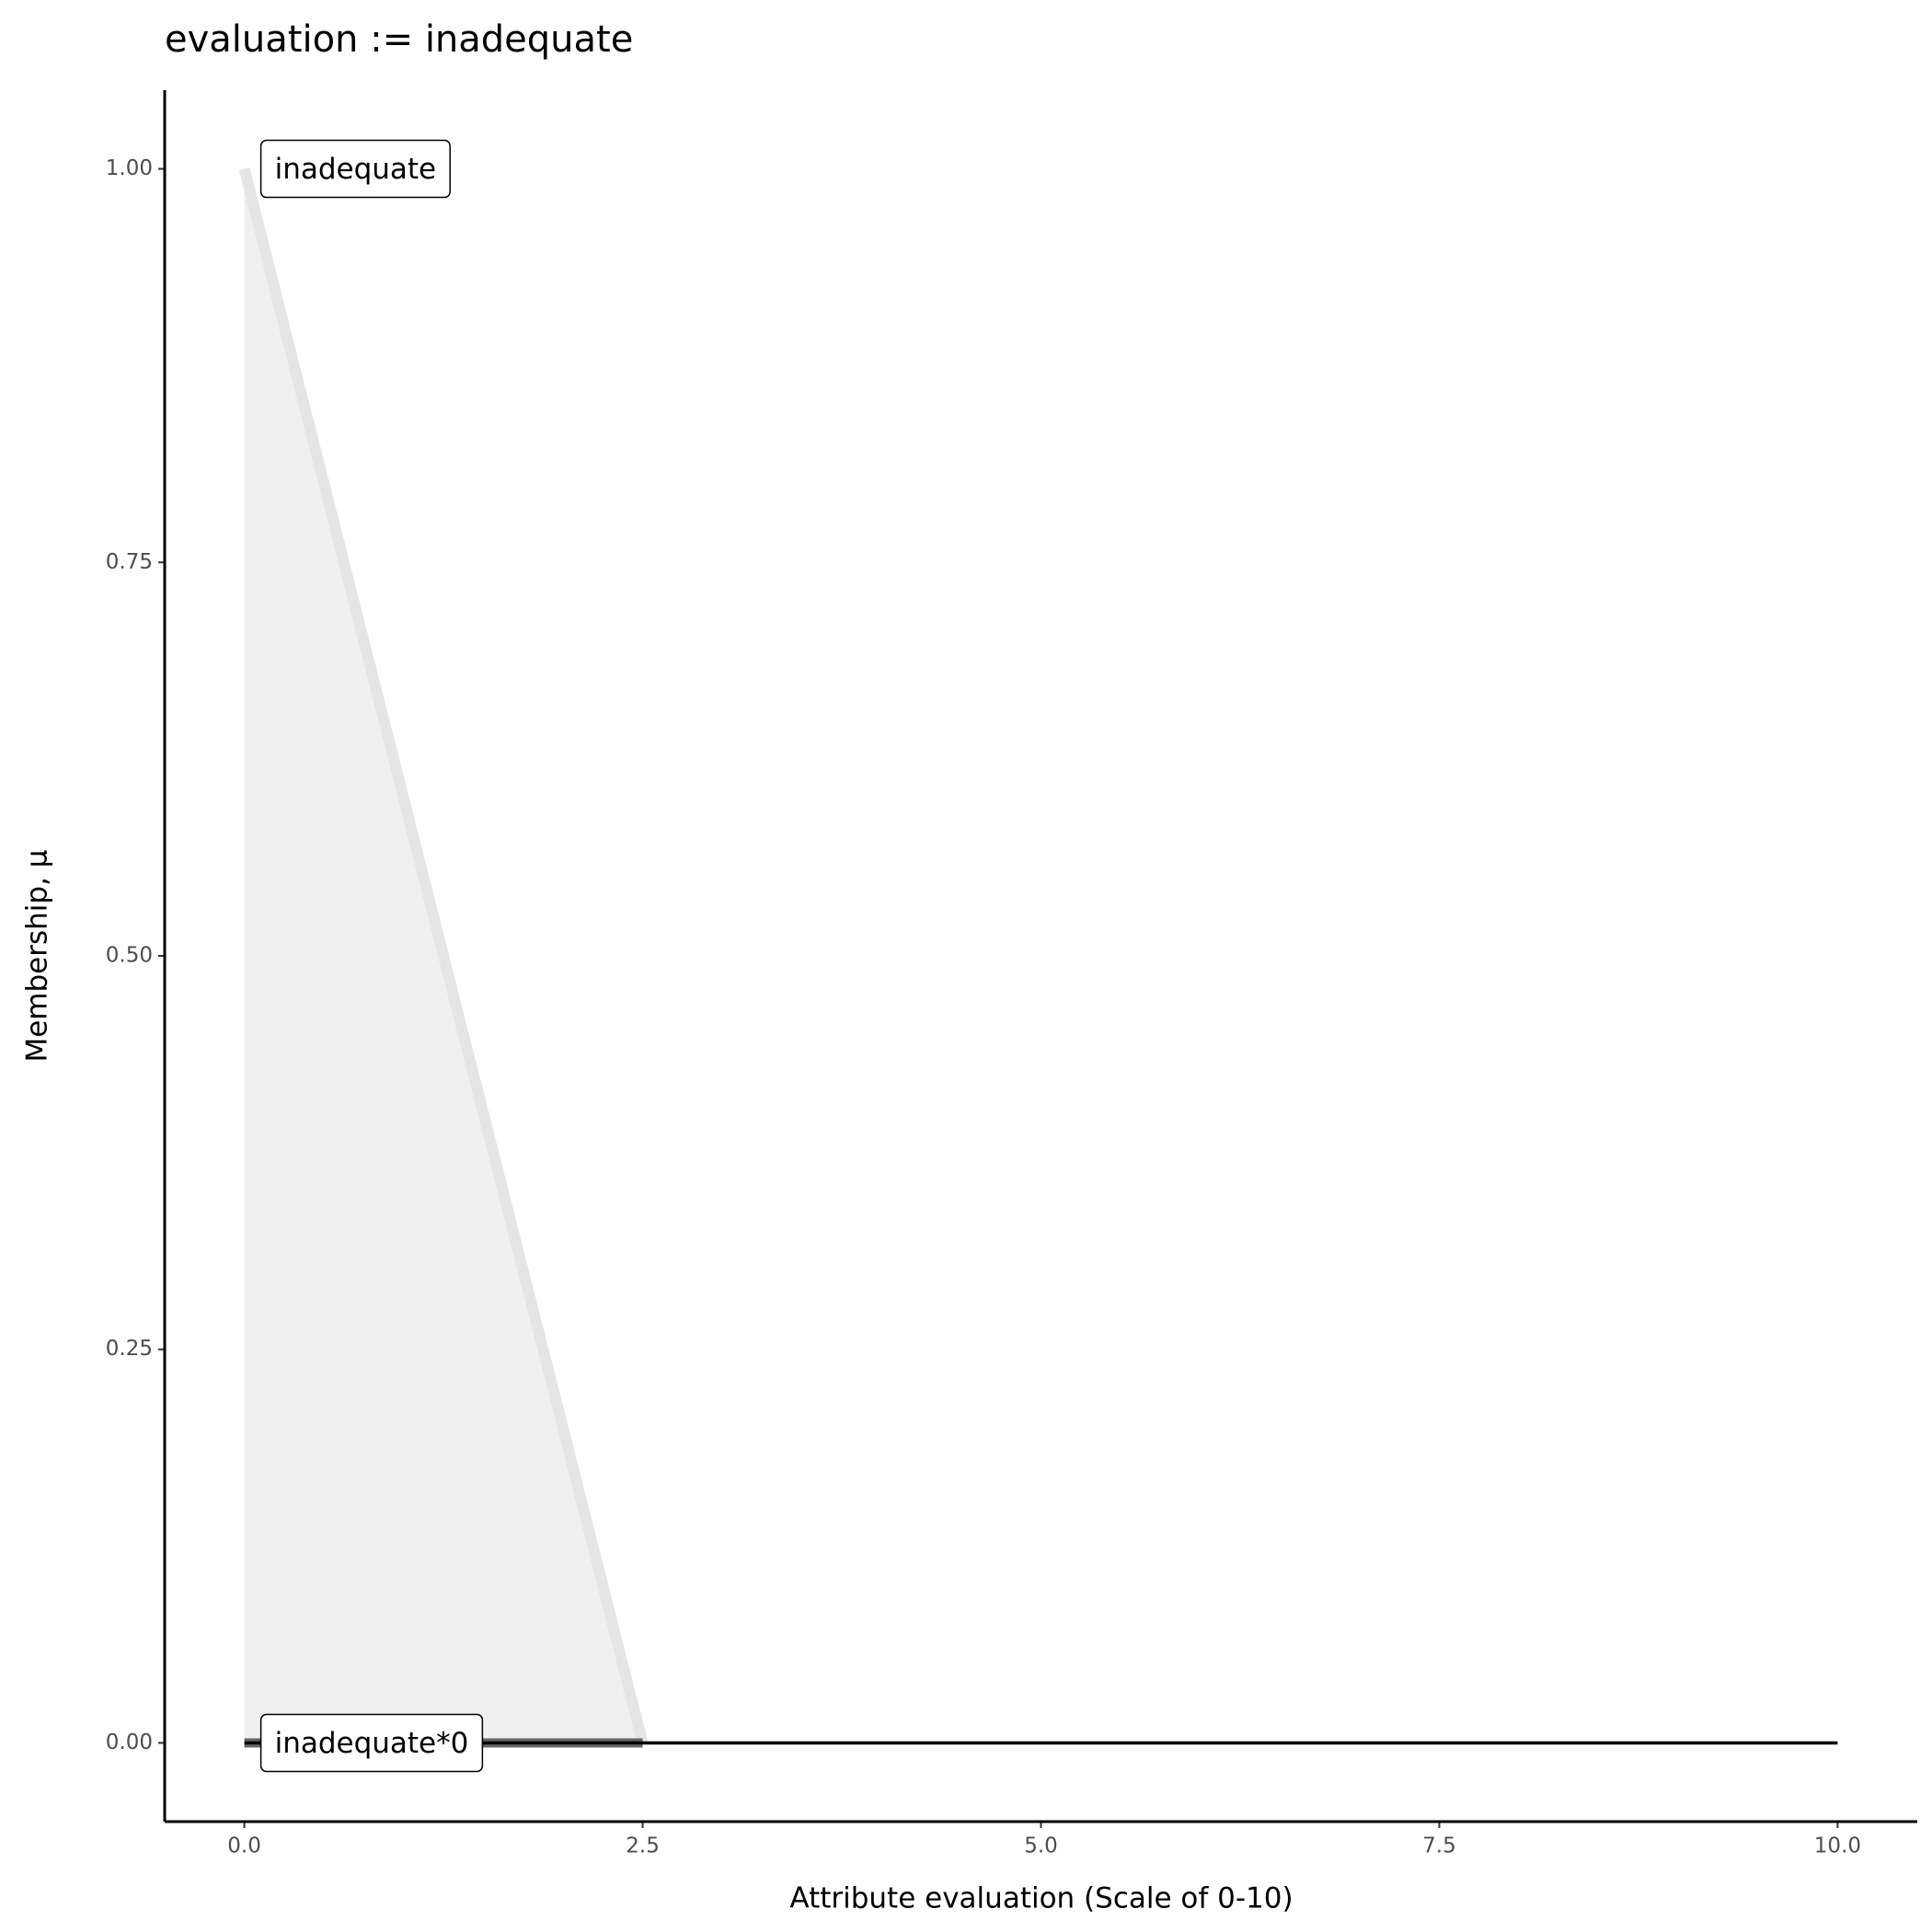 This screenshot has width=1932, height=1932. What do you see at coordinates (1439, 1846) in the screenshot?
I see `x-tick-label: 7.5` at bounding box center [1439, 1846].